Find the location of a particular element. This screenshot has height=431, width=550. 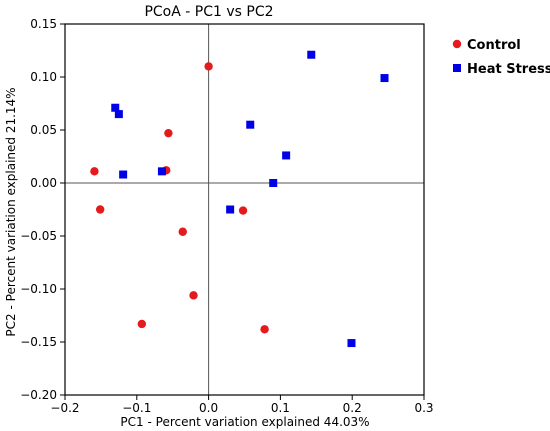

y-axis-label: PC2 - Percent variation explained 21.14% is located at coordinates (11, 211).